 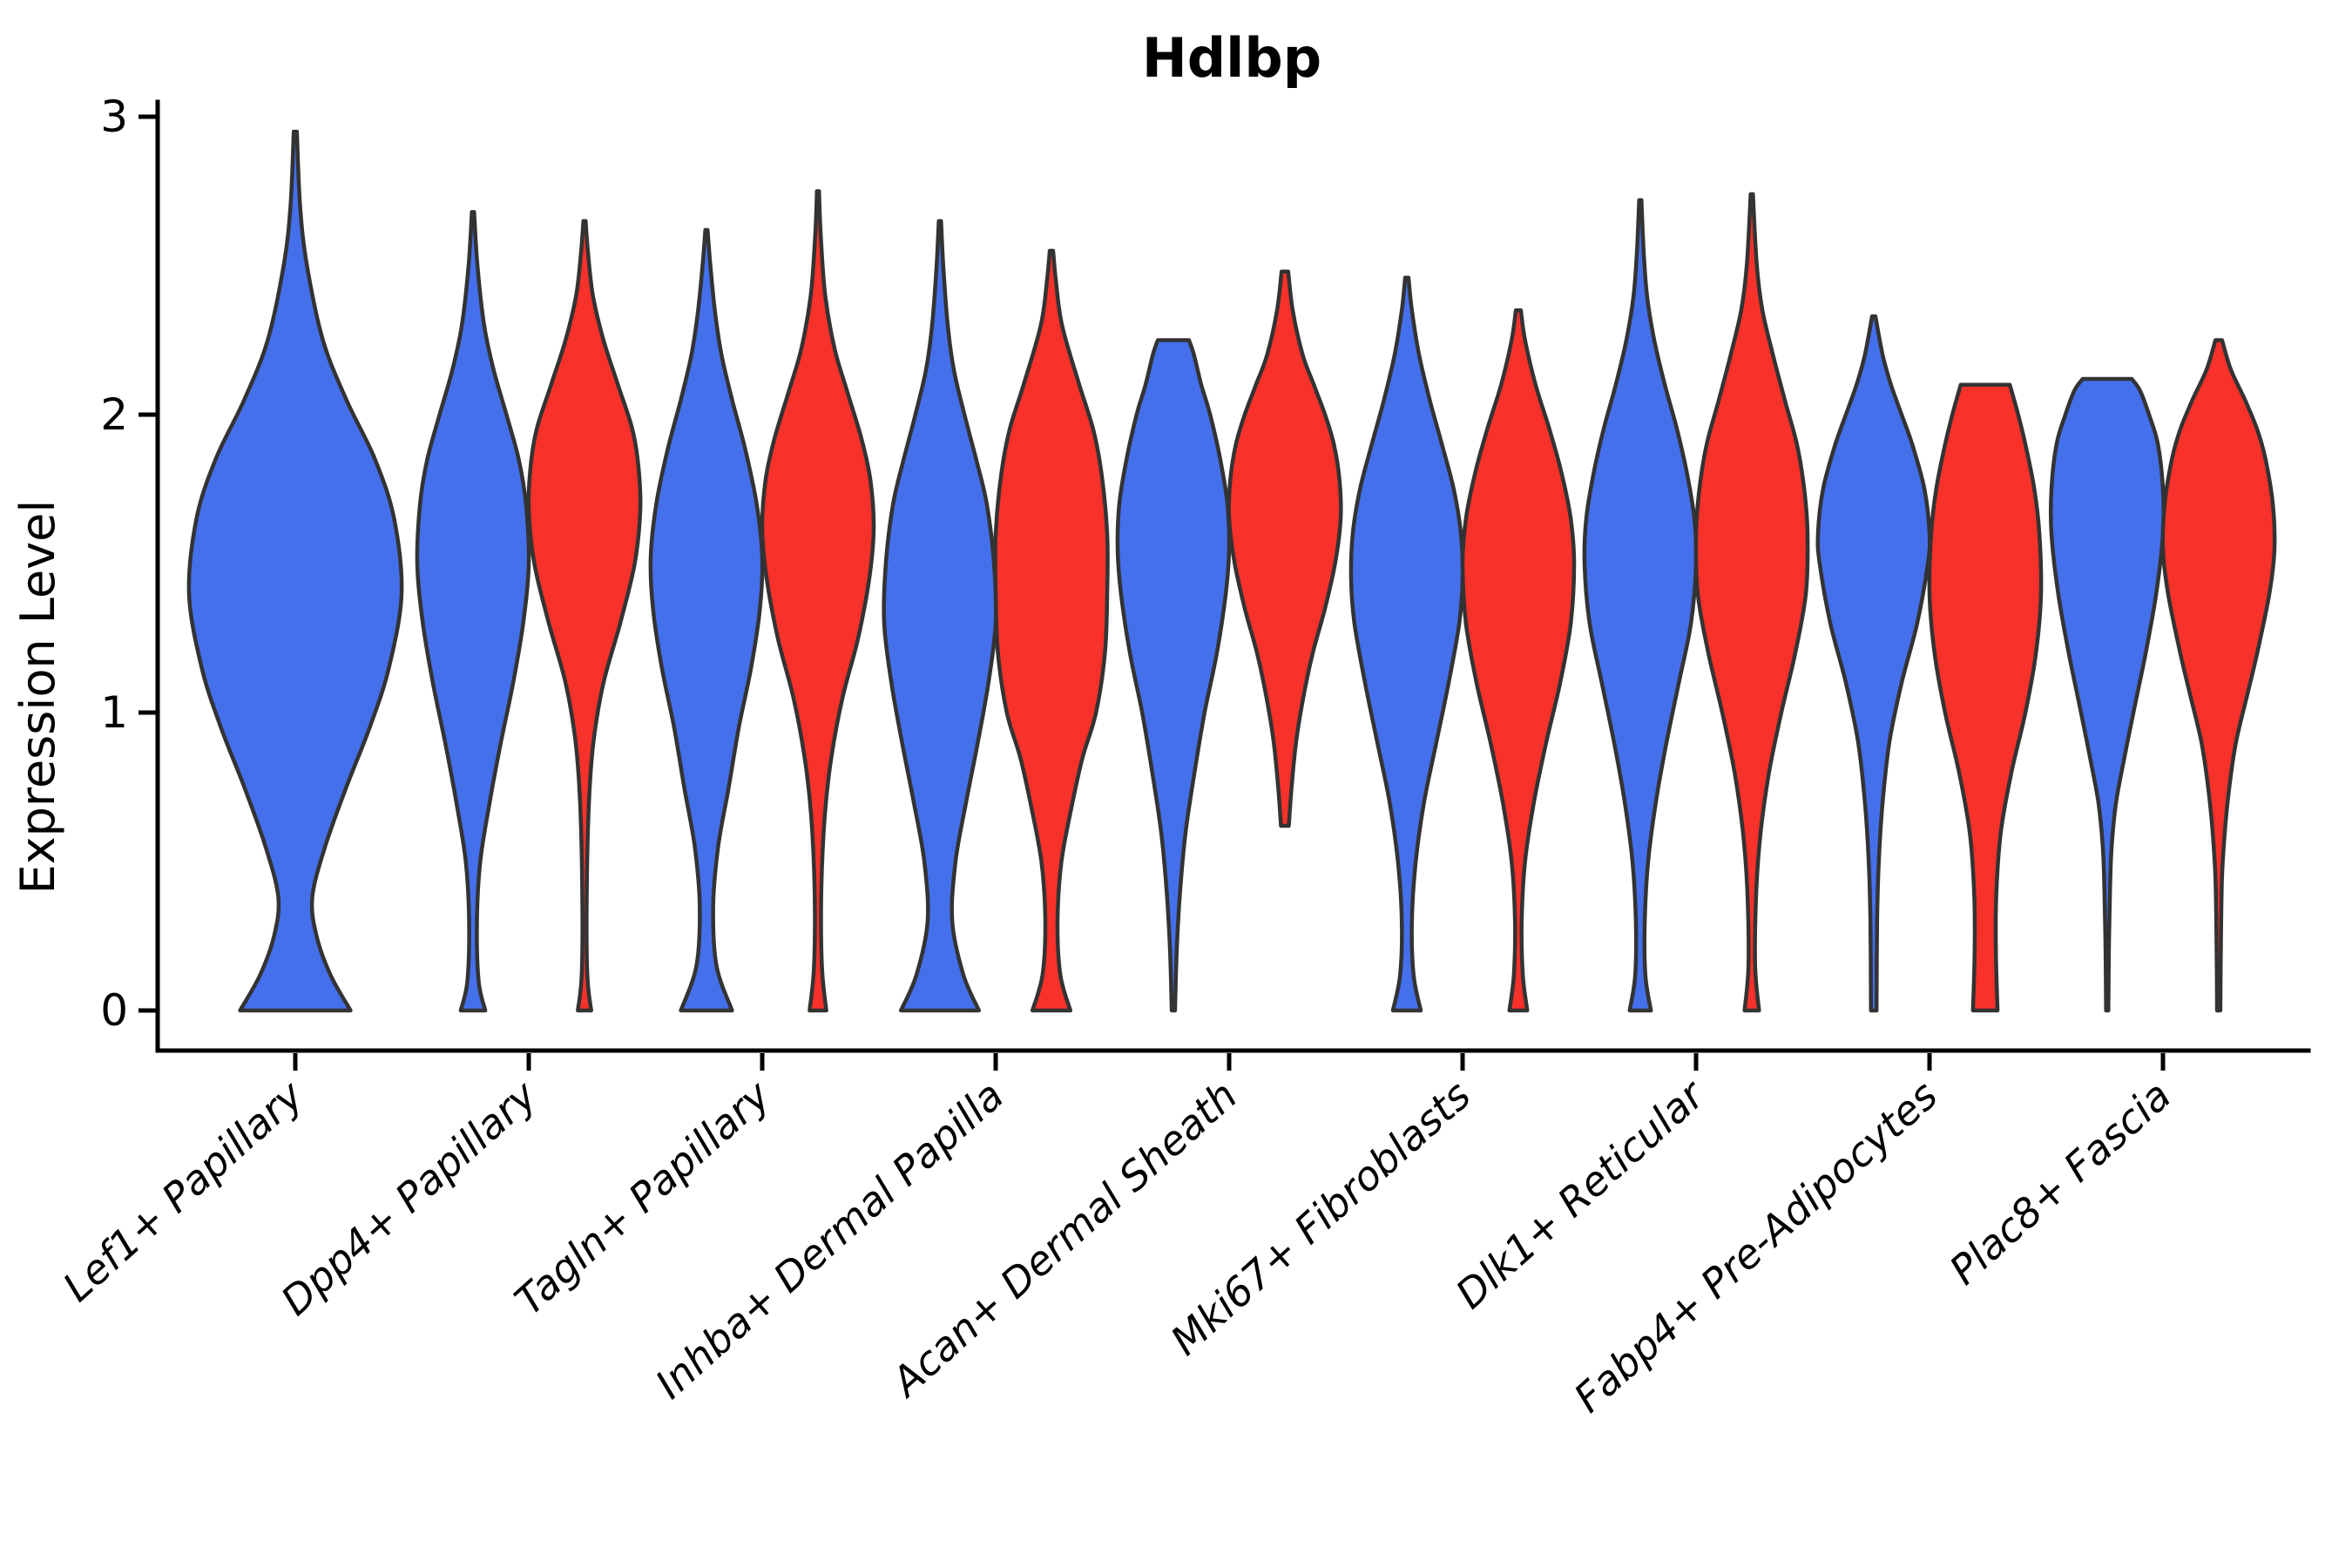 What do you see at coordinates (1231, 58) in the screenshot?
I see `chart-title: Hdlbp` at bounding box center [1231, 58].